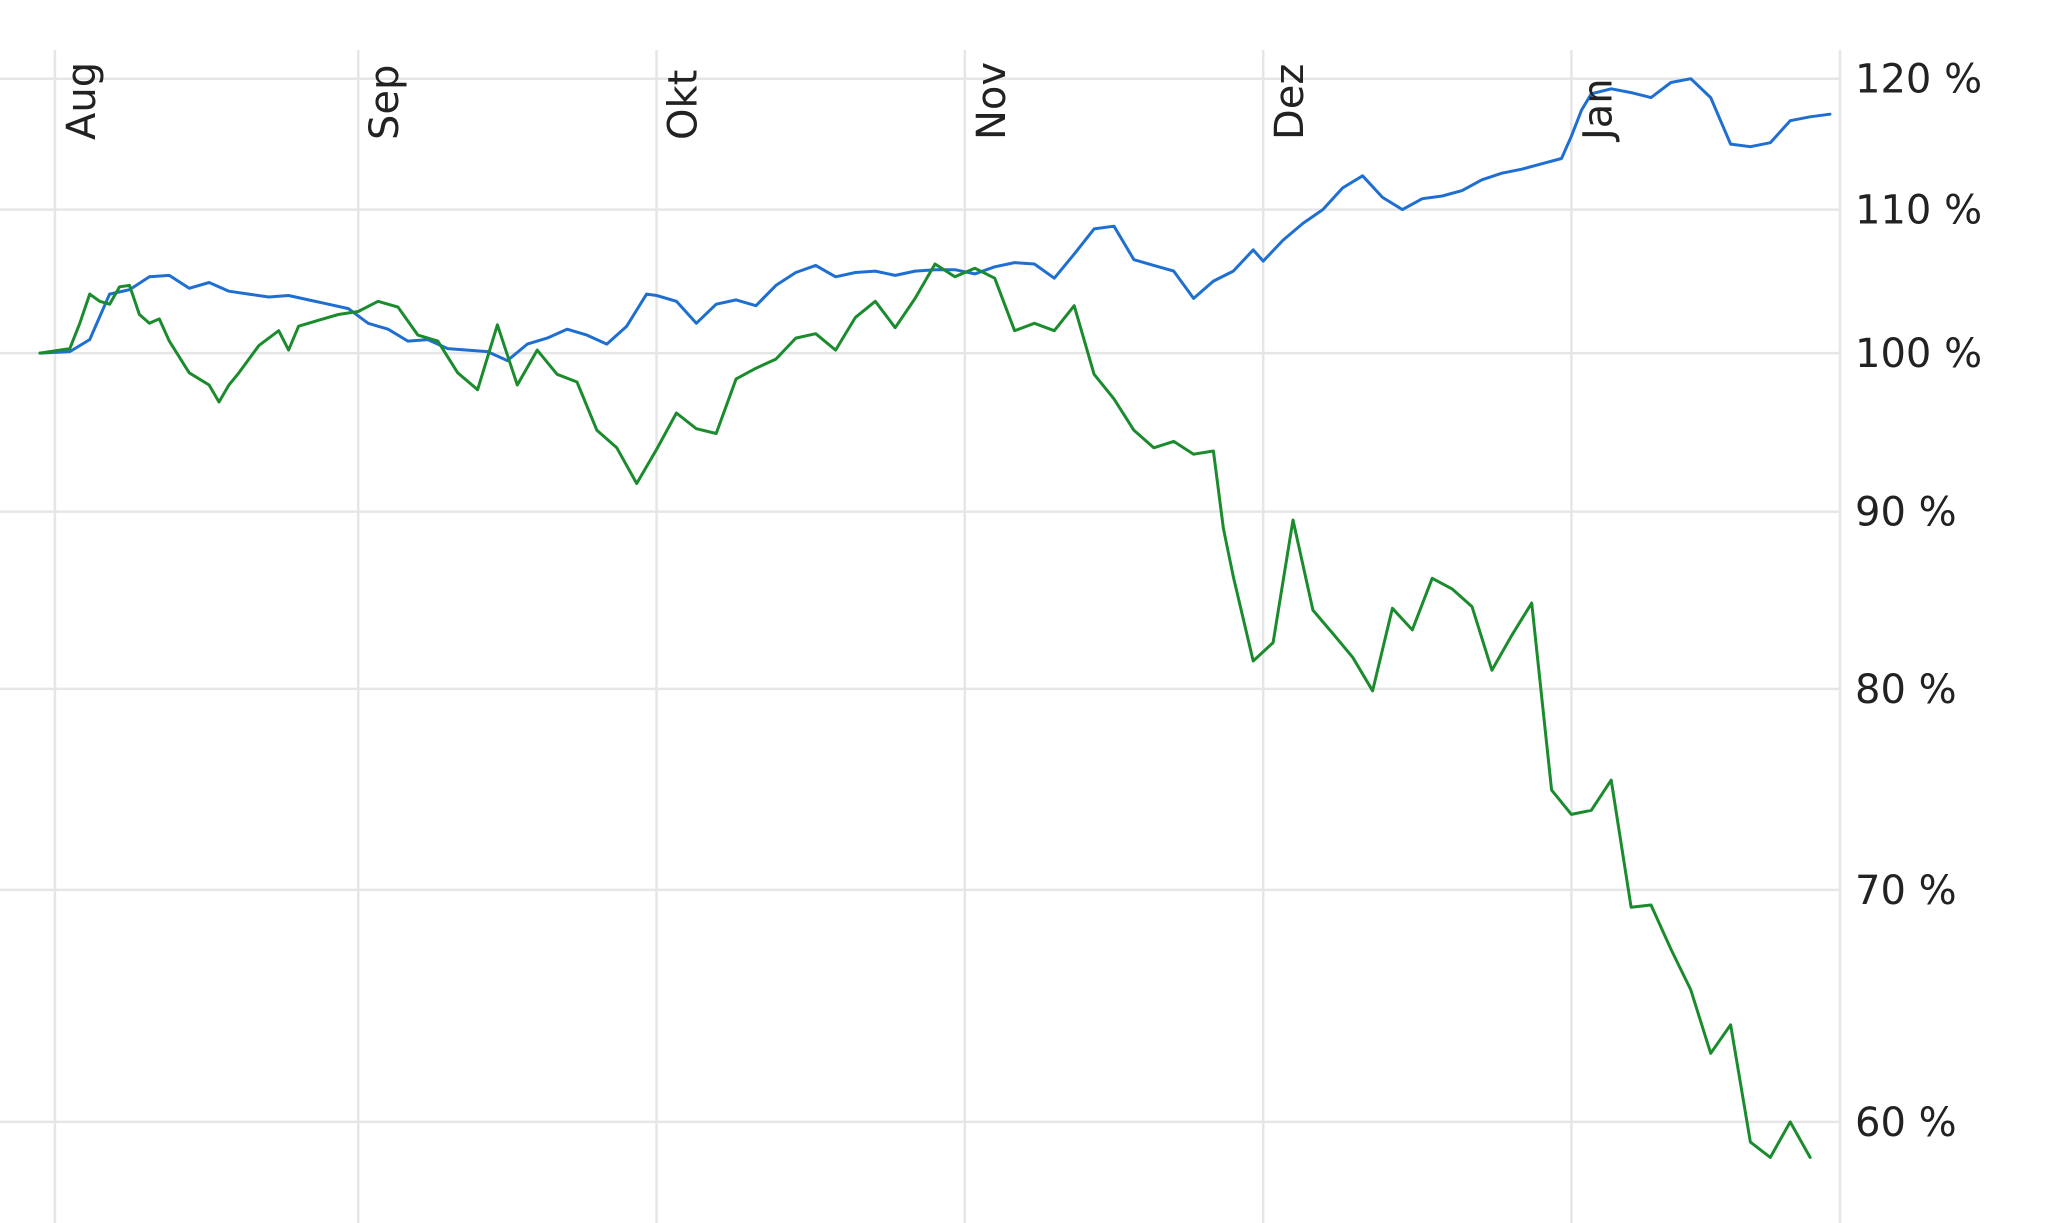  I want to click on x-tick-label: Nov, so click(992, 101).